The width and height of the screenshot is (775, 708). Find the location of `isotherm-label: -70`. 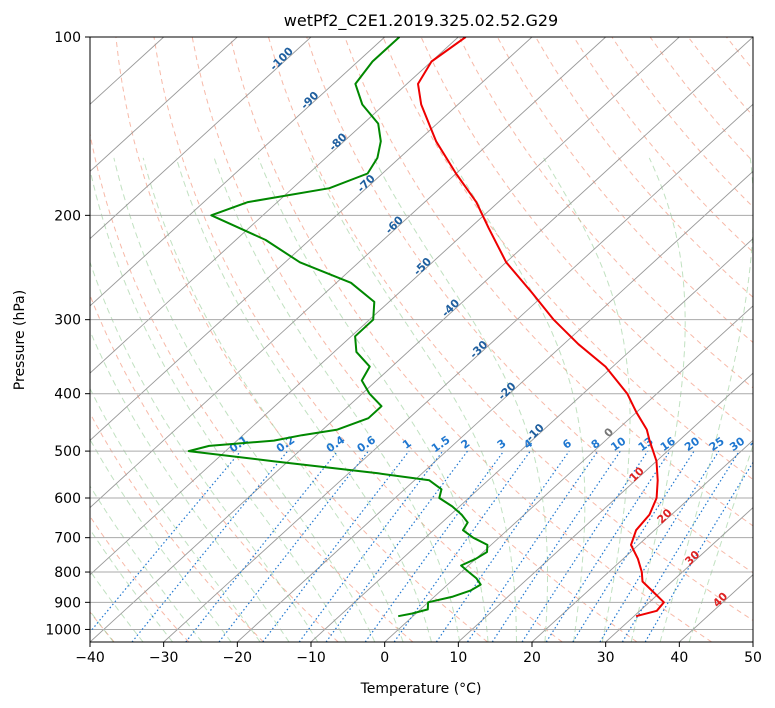

isotherm-label: -70 is located at coordinates (366, 183).